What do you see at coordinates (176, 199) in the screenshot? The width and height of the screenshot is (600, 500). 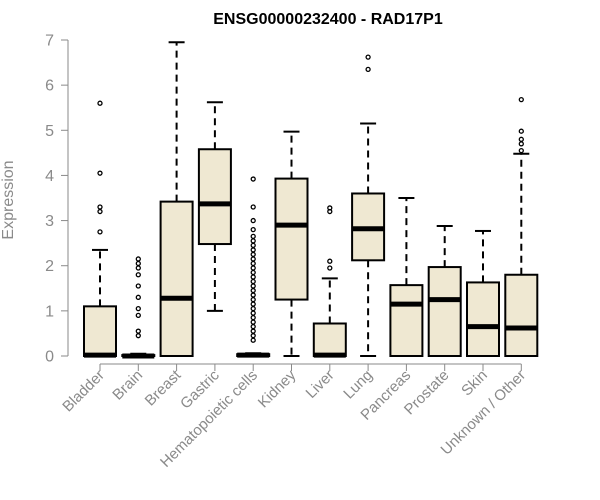 I see `box-breast` at bounding box center [176, 199].